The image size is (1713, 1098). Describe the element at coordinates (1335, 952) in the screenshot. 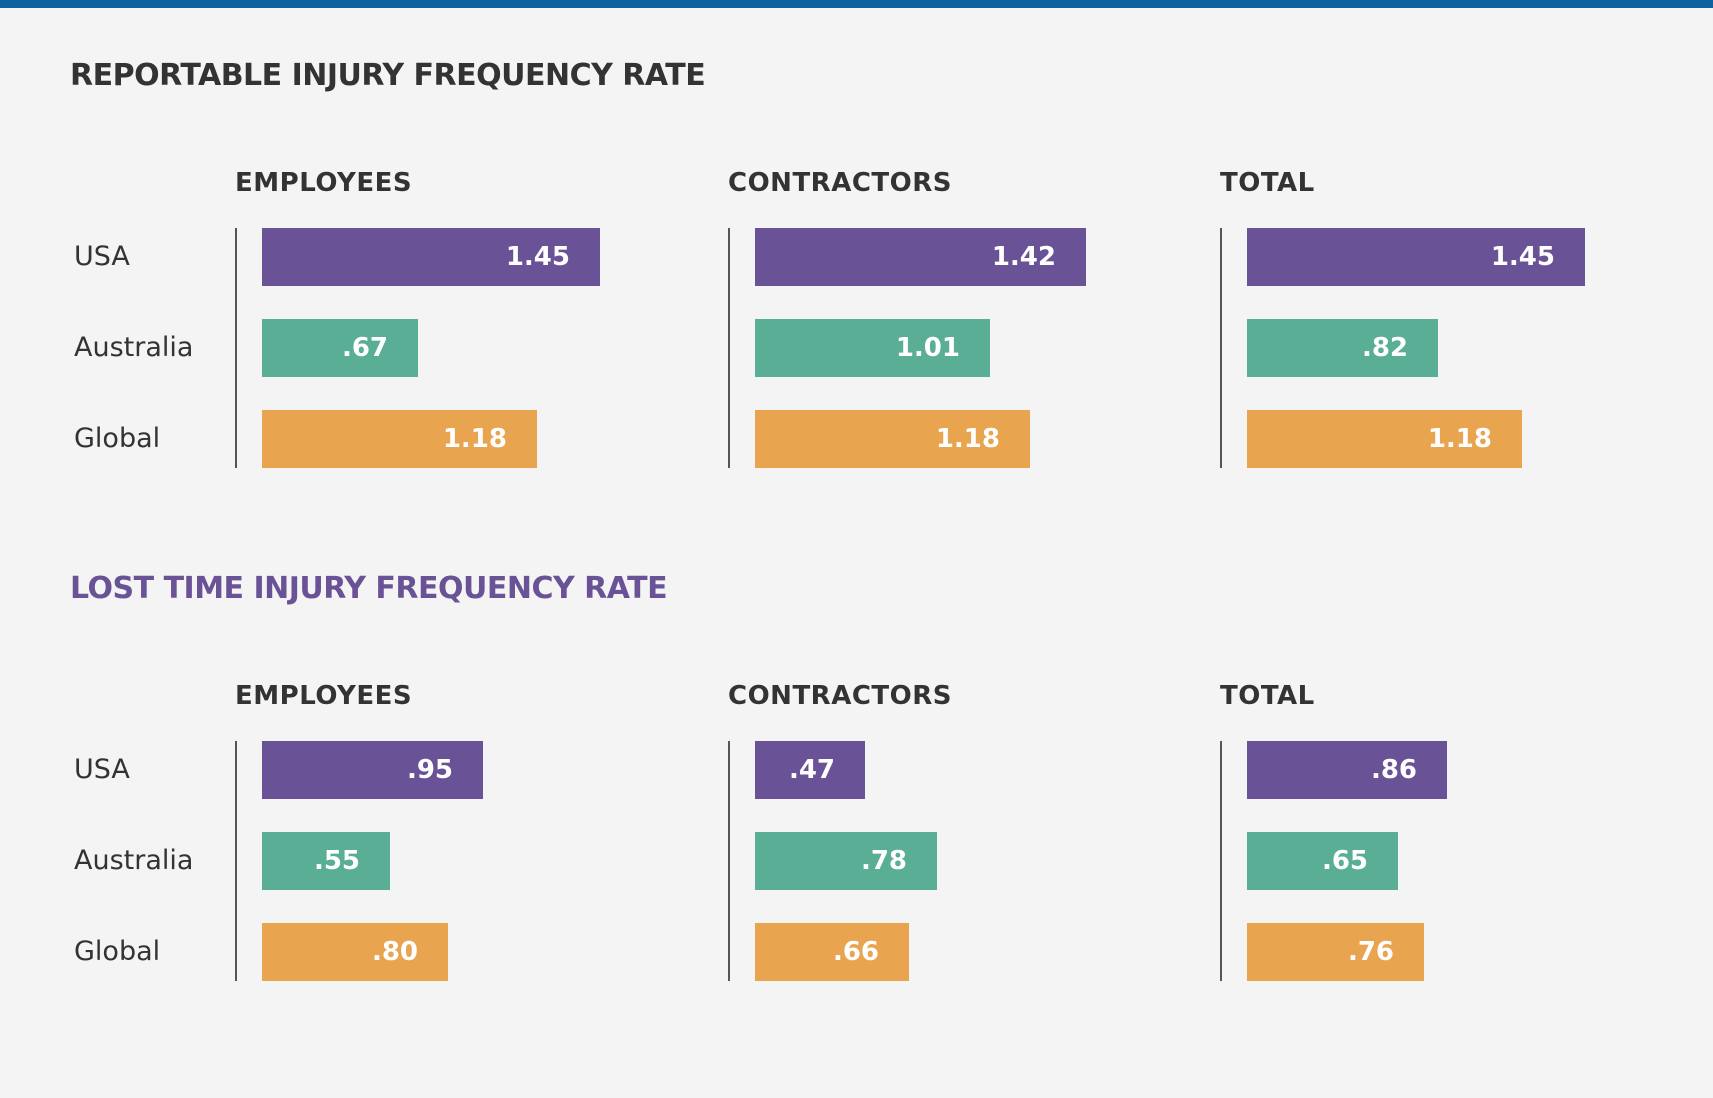

I see `bar-total-global: .76` at that location.